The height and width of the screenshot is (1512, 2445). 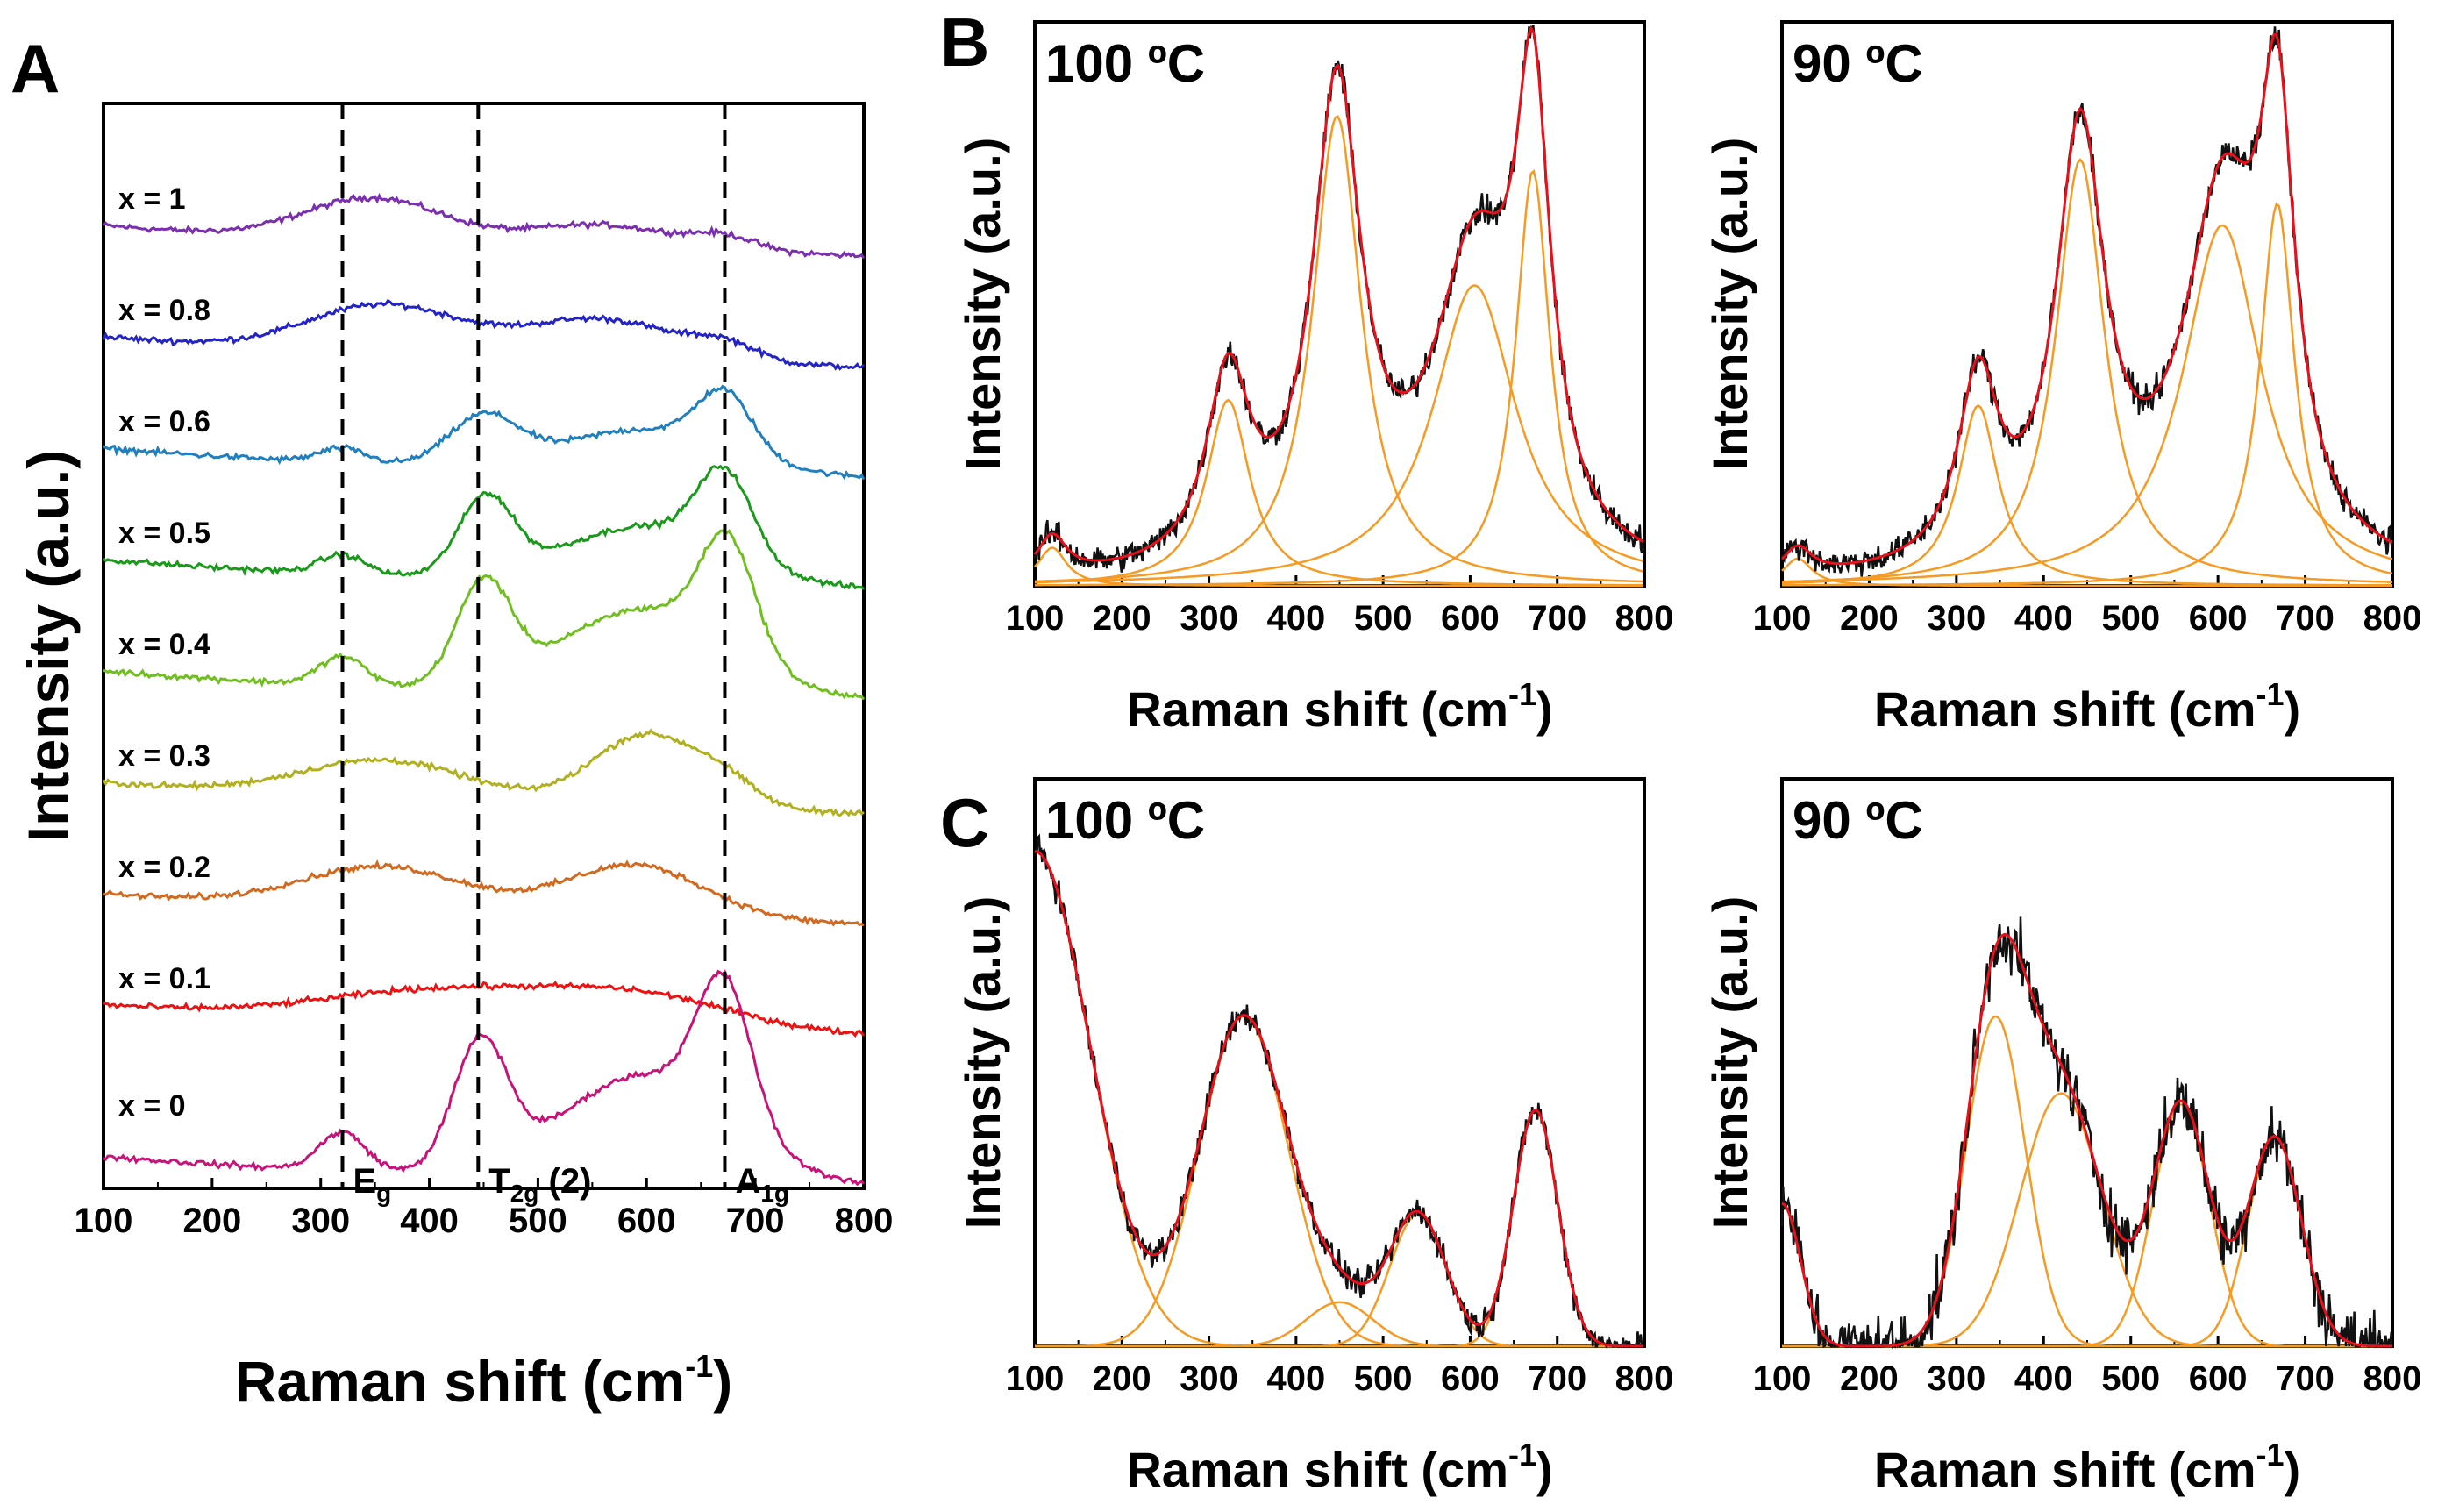 I want to click on peak-label-main: T, so click(x=499, y=1181).